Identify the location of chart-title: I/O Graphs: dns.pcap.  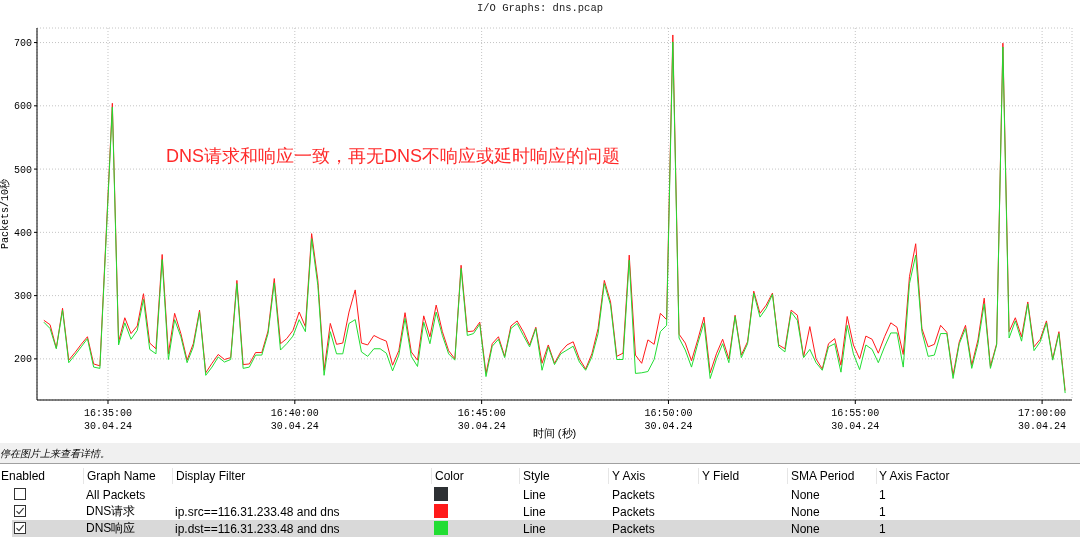
(540, 8).